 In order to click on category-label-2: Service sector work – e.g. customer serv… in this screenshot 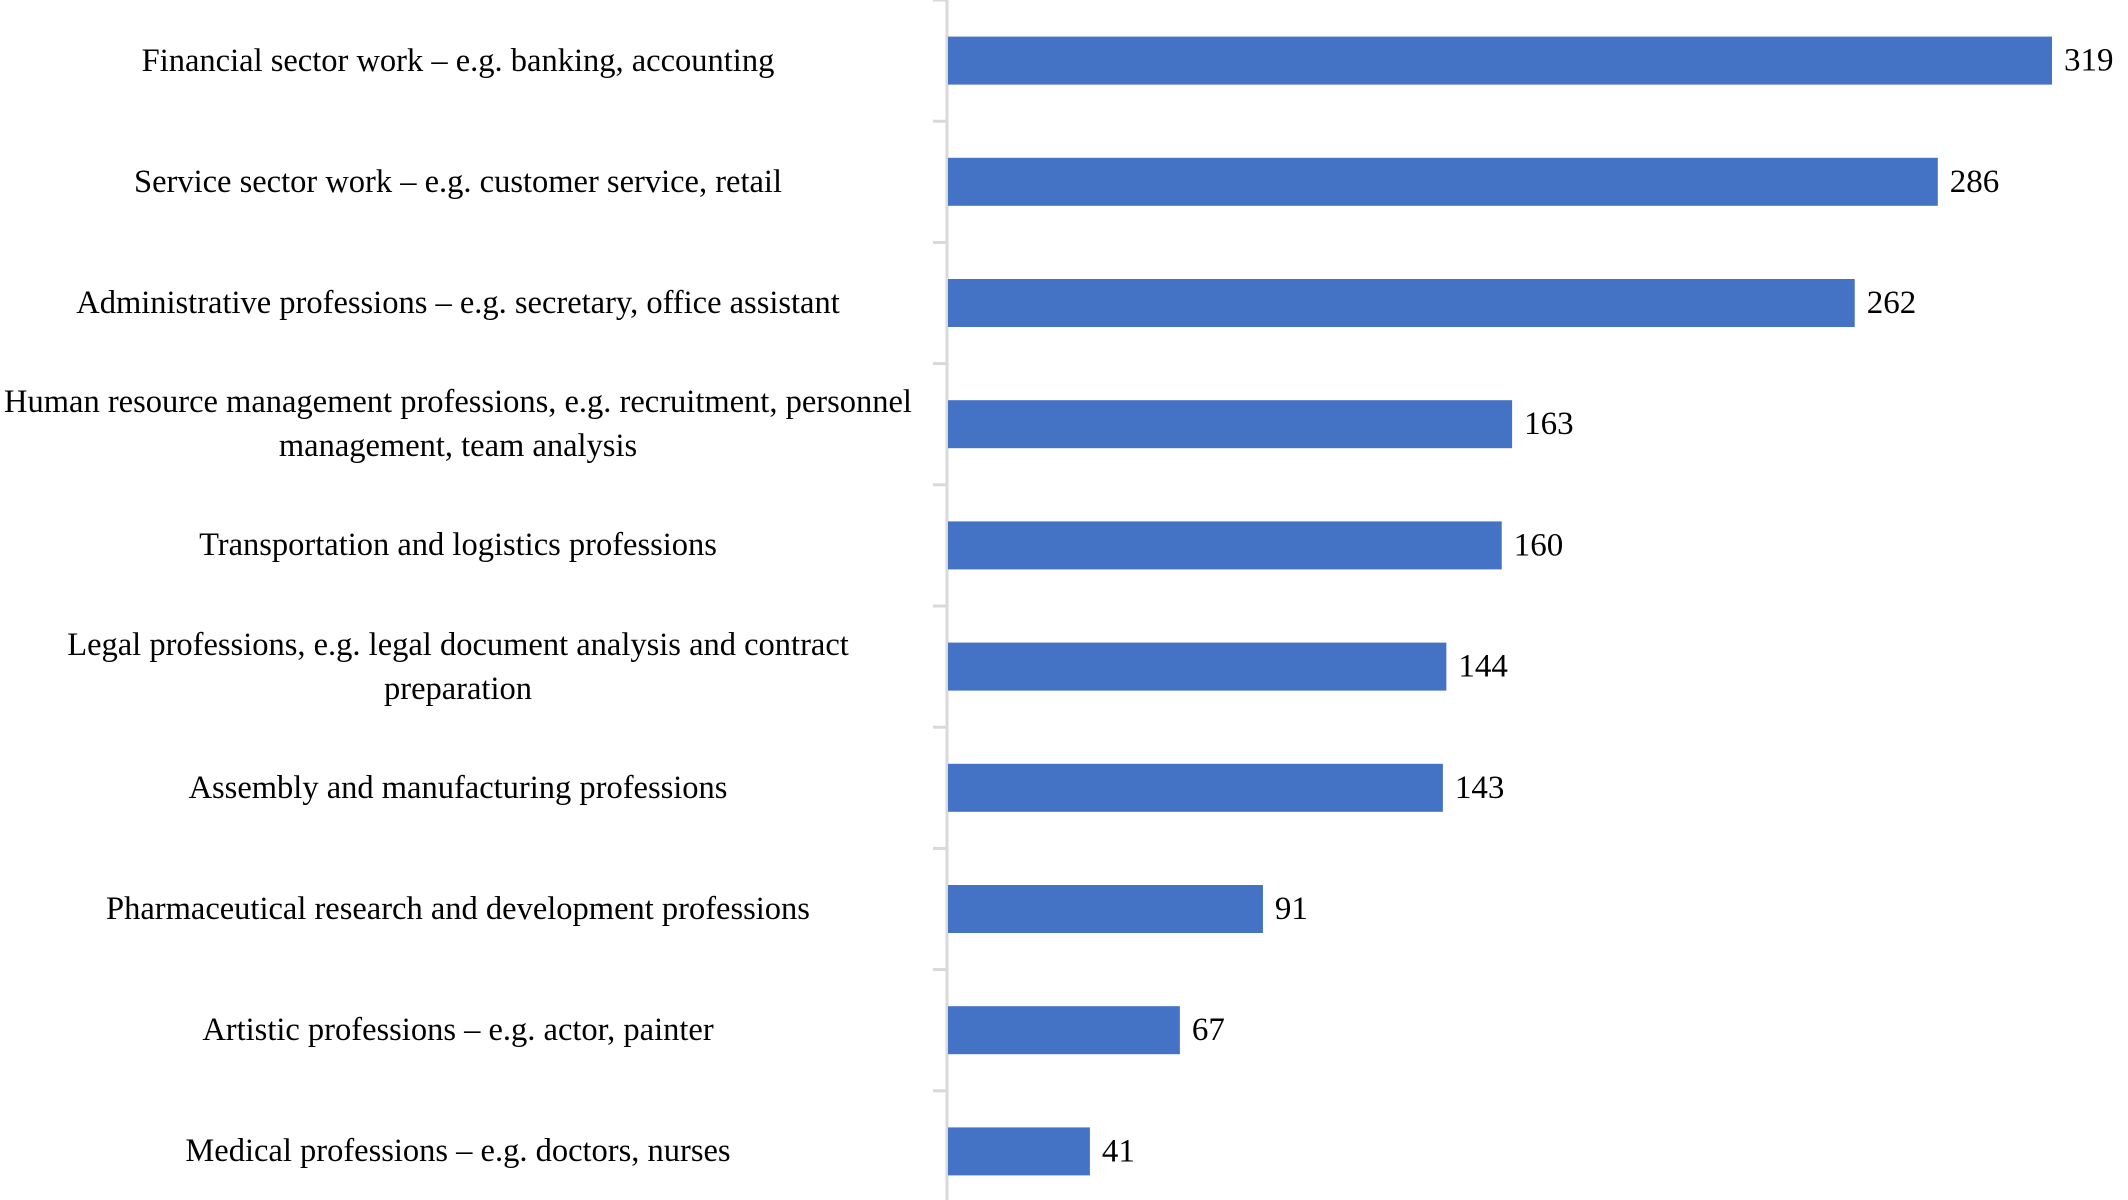, I will do `click(458, 181)`.